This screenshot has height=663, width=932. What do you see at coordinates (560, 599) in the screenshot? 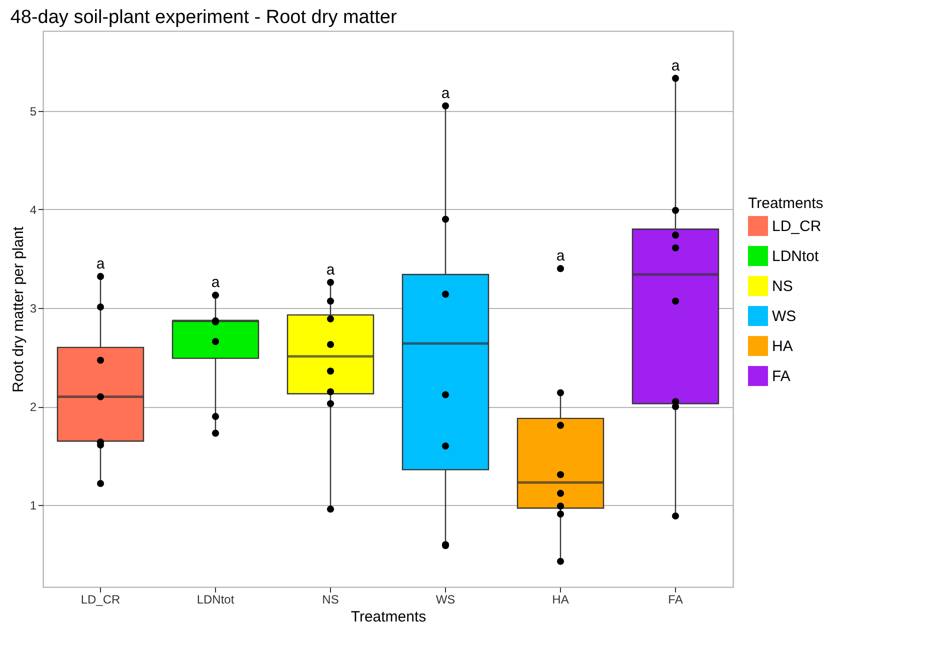
I see `x-tick-label: HA` at bounding box center [560, 599].